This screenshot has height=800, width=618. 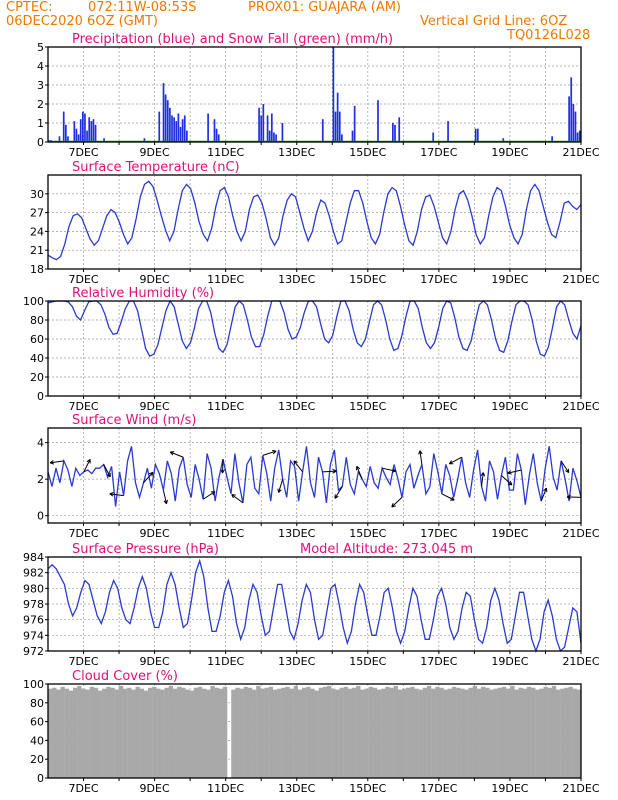 I want to click on y-tick-label: 24, so click(x=37, y=231).